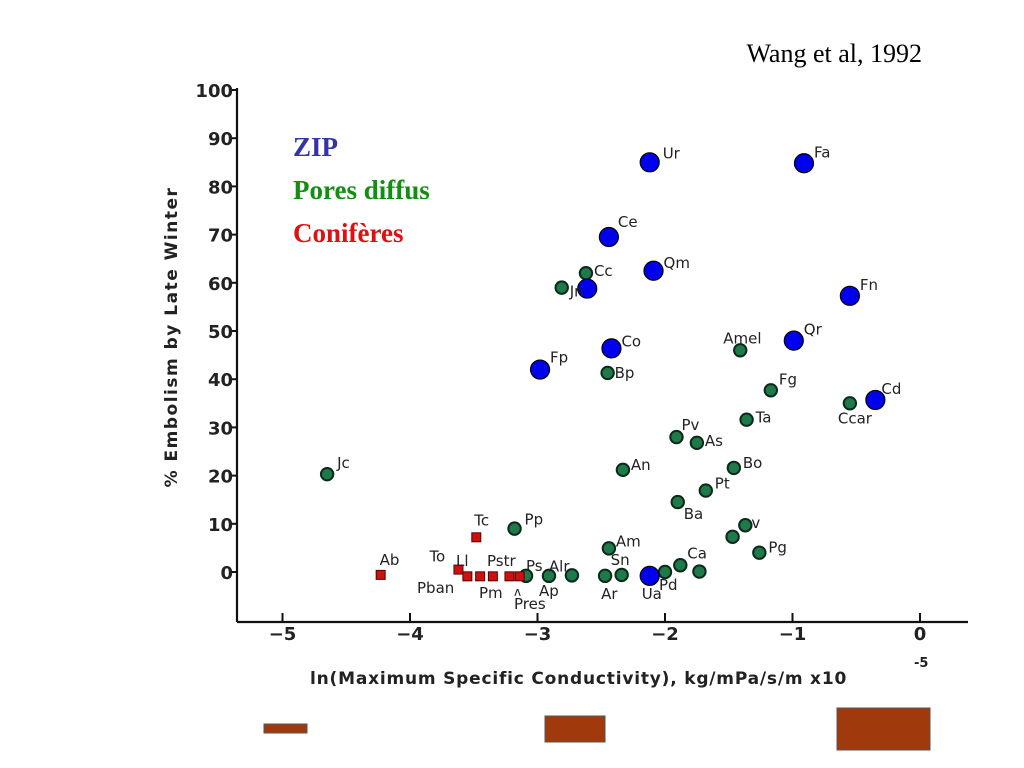 This screenshot has width=1024, height=768. Describe the element at coordinates (220, 477) in the screenshot. I see `y-tick-label: 20` at that location.